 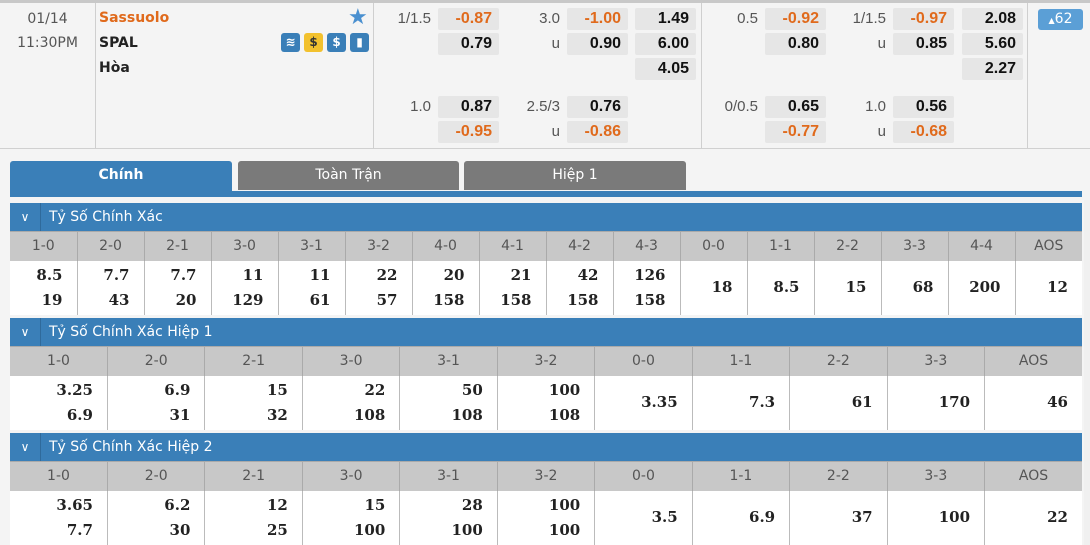 What do you see at coordinates (1051, 20) in the screenshot?
I see `caret-up-icon: ▲` at bounding box center [1051, 20].